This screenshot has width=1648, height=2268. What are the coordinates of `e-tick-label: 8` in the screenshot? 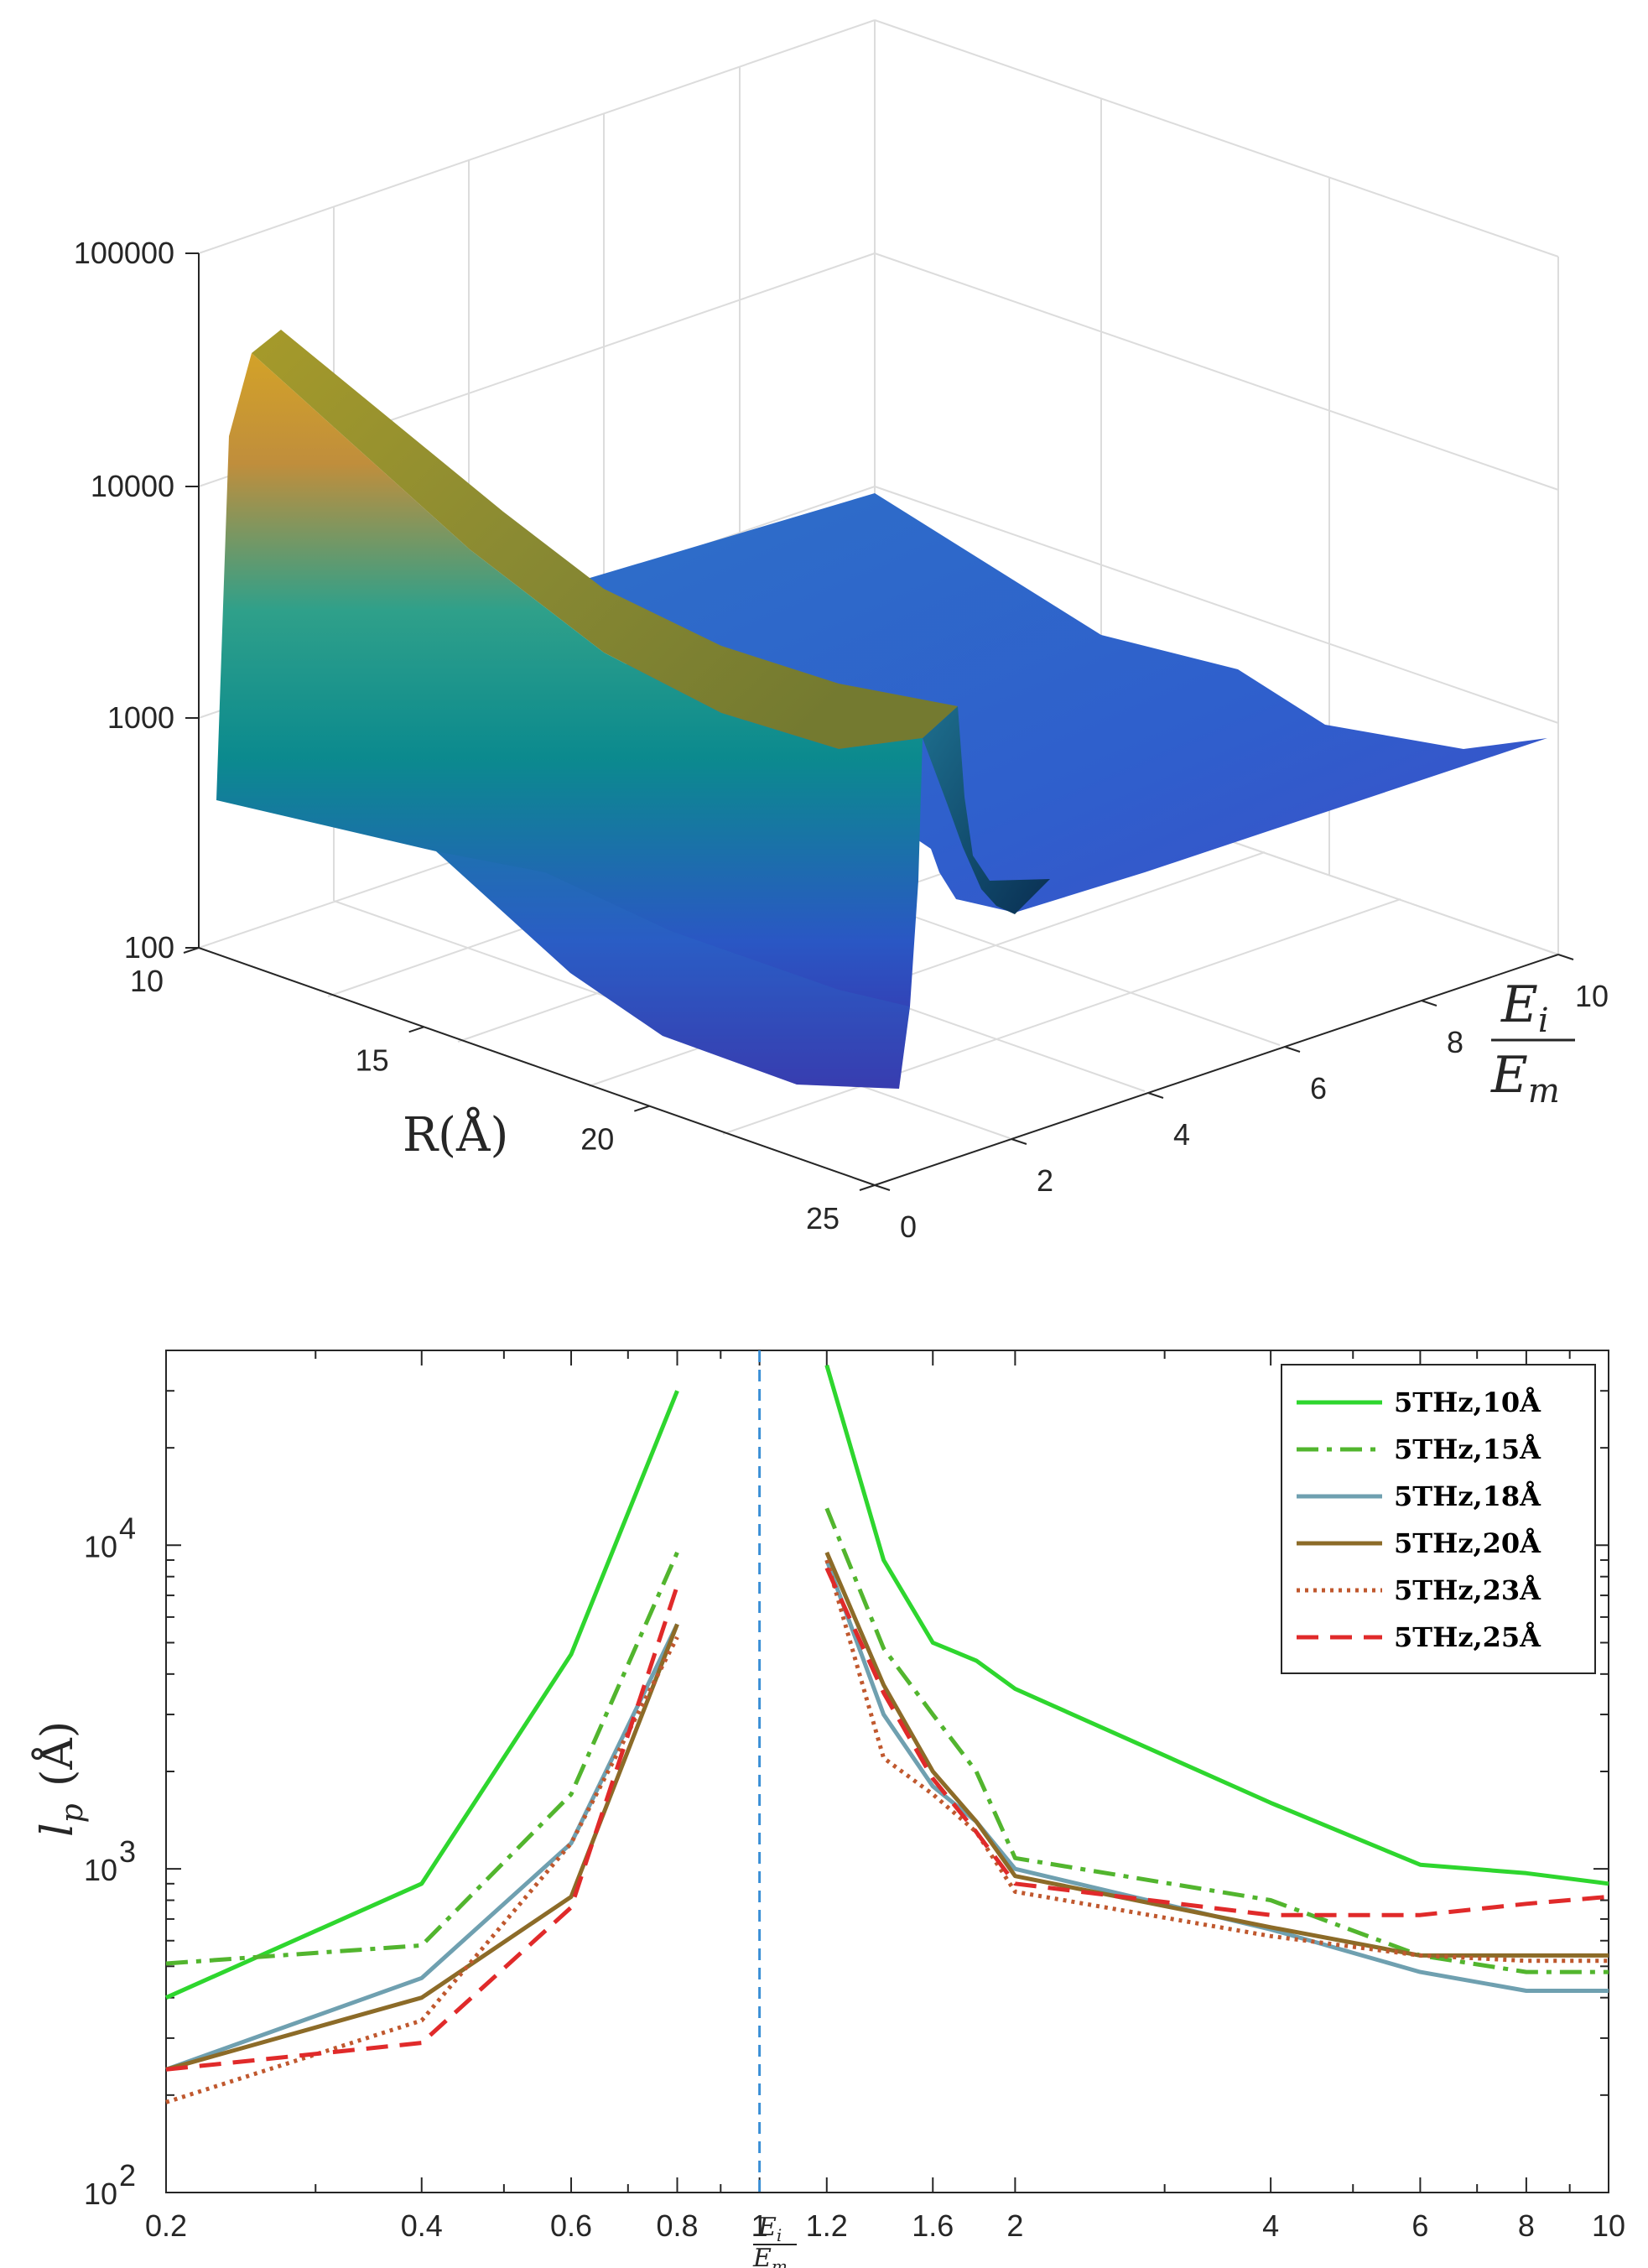 It's located at (1455, 1042).